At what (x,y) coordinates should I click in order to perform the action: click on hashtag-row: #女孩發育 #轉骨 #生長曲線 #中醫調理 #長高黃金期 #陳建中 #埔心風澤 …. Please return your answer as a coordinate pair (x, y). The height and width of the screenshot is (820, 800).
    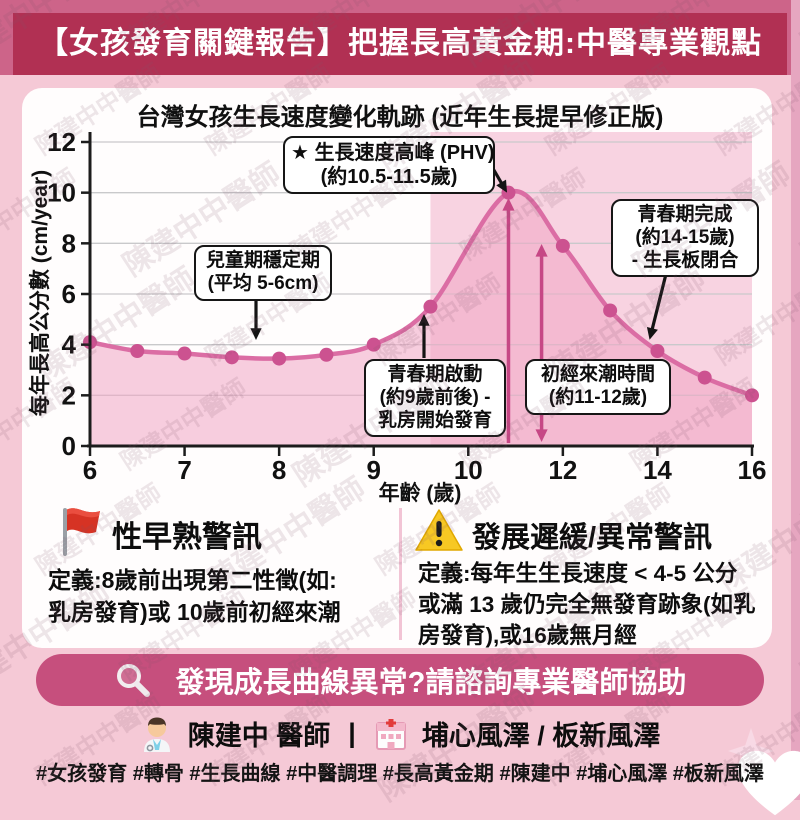
    Looking at the image, I should click on (400, 774).